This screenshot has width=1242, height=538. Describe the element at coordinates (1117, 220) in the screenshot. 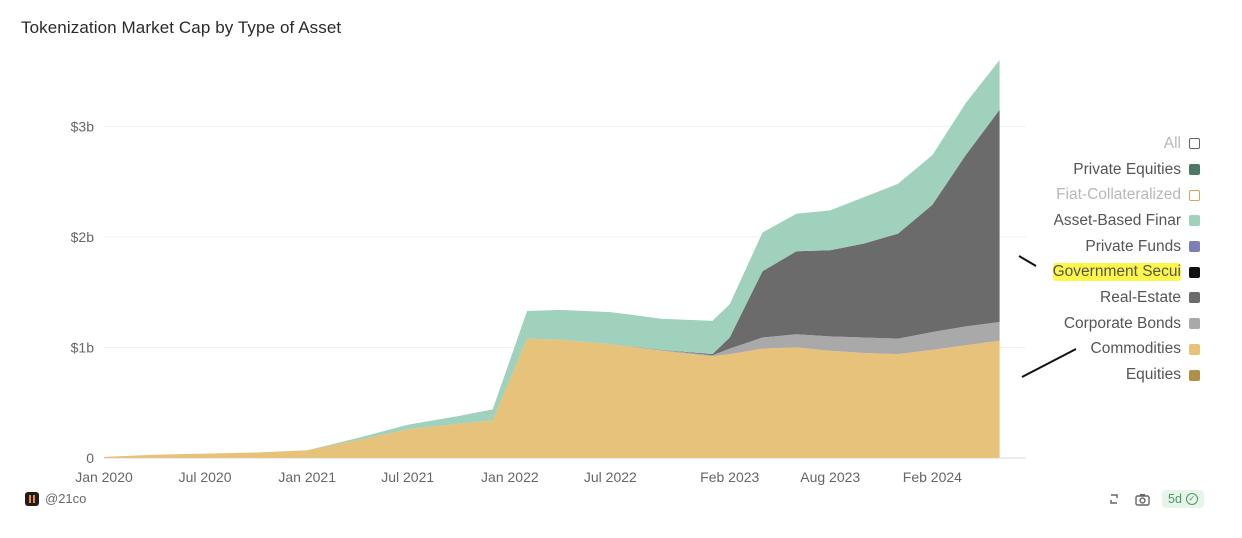

I see `legend-label: Asset-Based Finar` at that location.